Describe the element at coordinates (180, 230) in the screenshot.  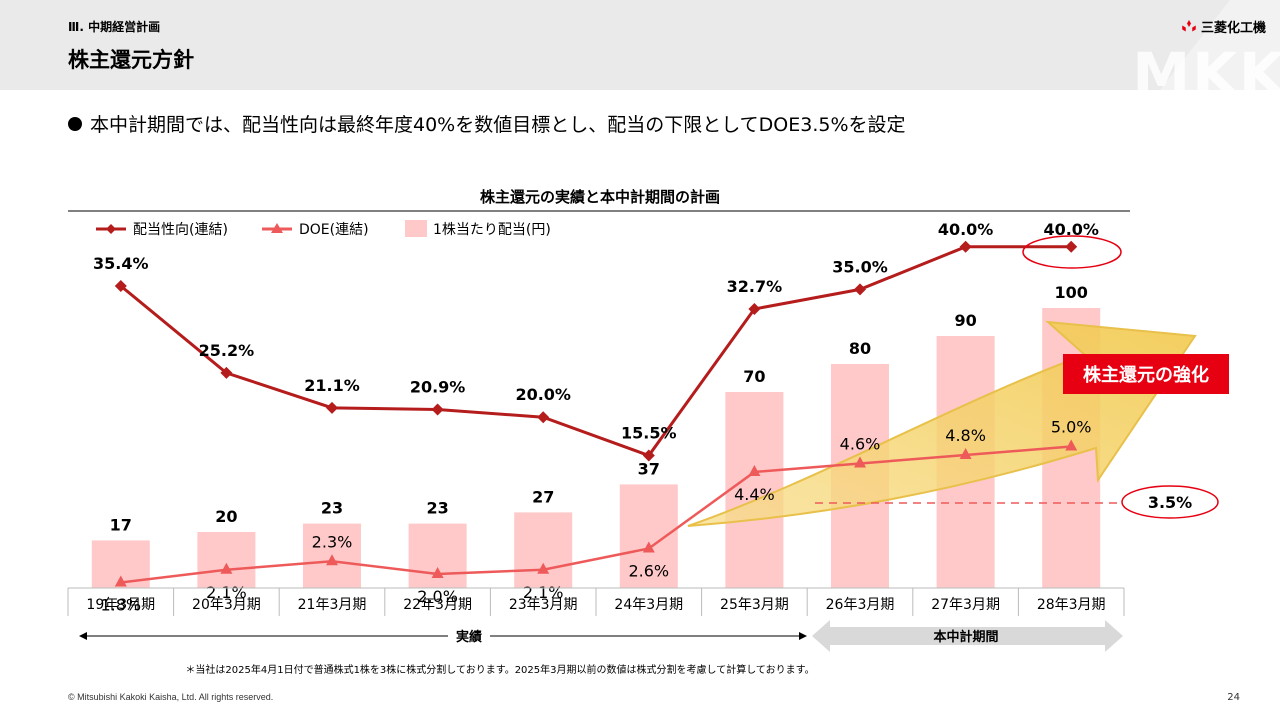
I see `legend-payout-label: 配当性向(連結)` at that location.